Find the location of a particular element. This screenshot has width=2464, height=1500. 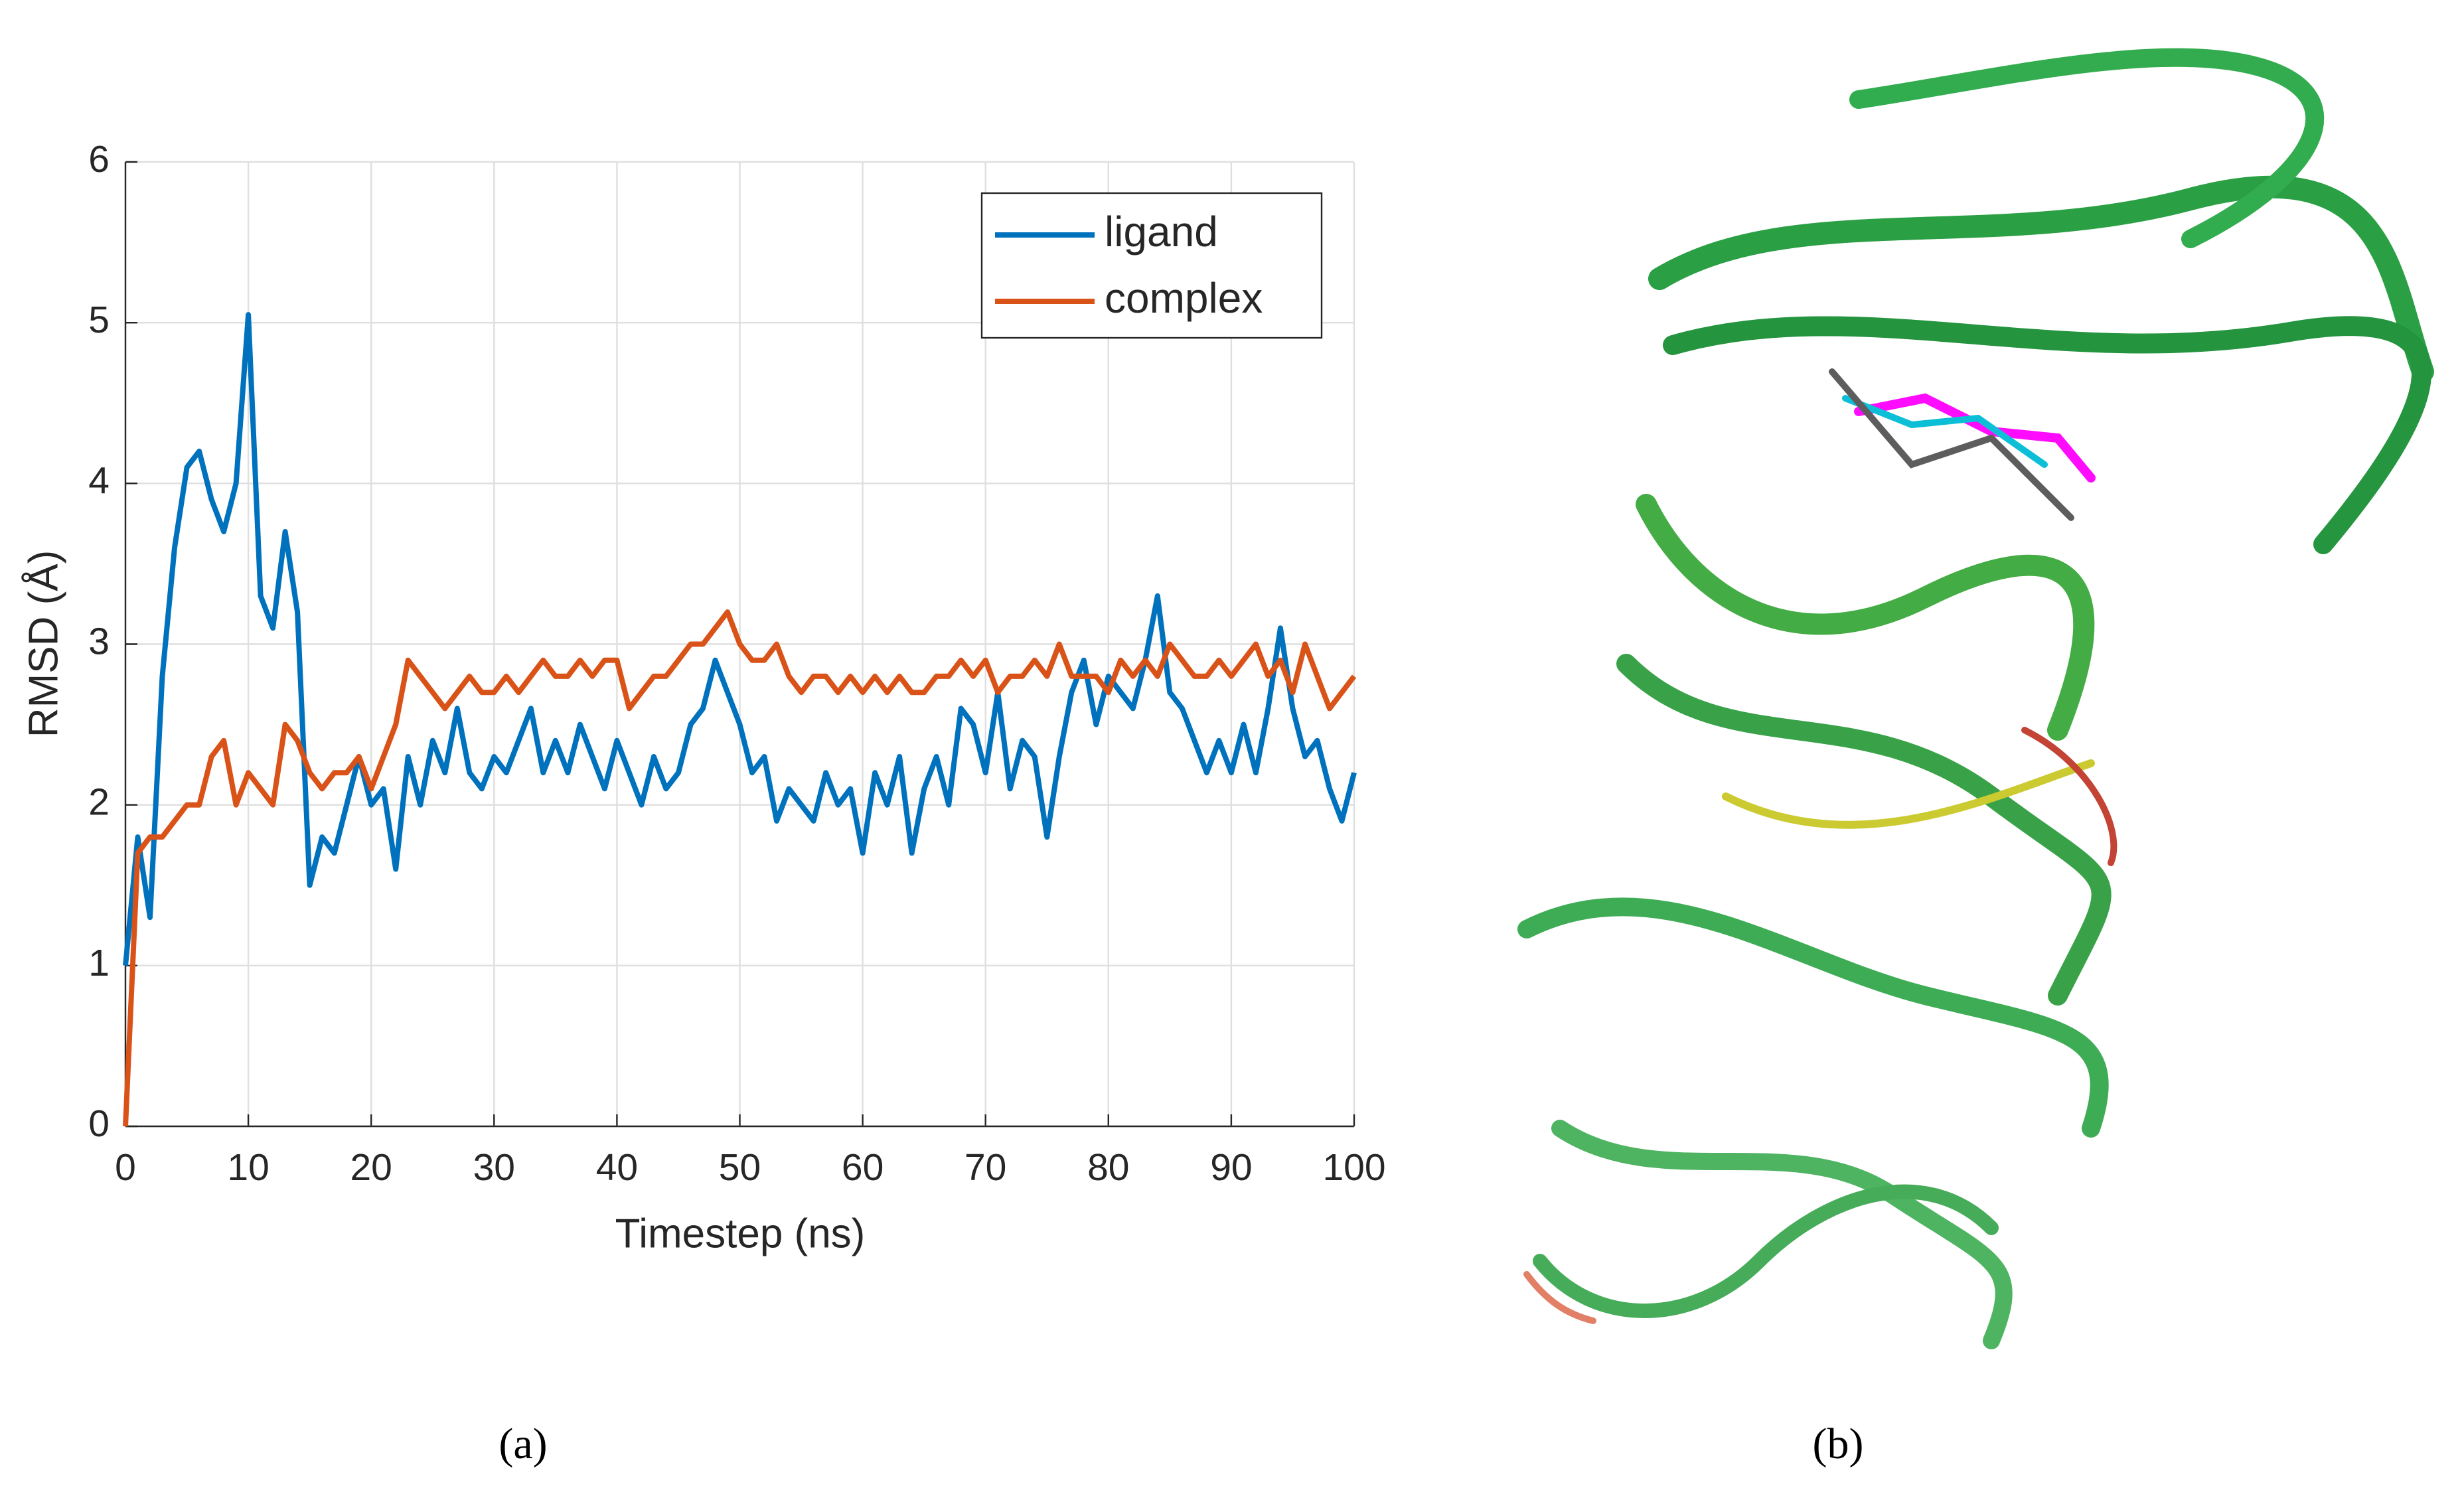

panel-label: (b) is located at coordinates (1839, 1444).